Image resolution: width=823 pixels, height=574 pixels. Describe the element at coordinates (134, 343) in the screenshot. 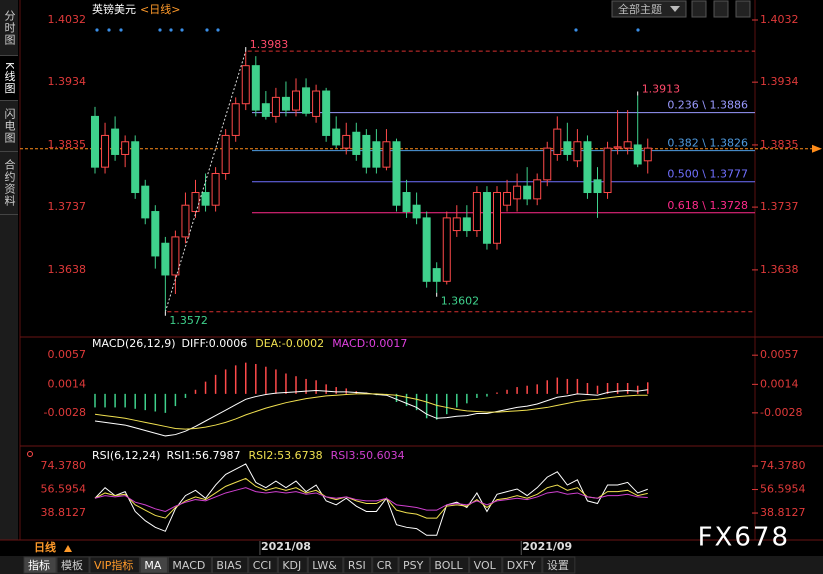

I see `indicator-title: MACD(26,12,9)` at that location.